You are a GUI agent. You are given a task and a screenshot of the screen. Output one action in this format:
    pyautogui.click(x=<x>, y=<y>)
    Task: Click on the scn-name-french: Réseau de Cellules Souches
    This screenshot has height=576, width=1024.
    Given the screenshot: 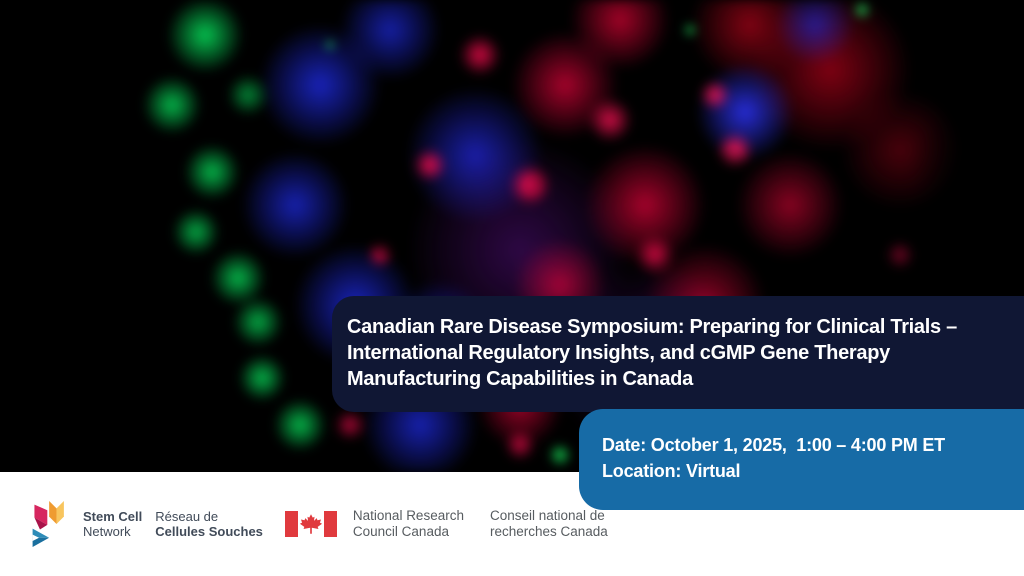 What is the action you would take?
    pyautogui.click(x=209, y=524)
    